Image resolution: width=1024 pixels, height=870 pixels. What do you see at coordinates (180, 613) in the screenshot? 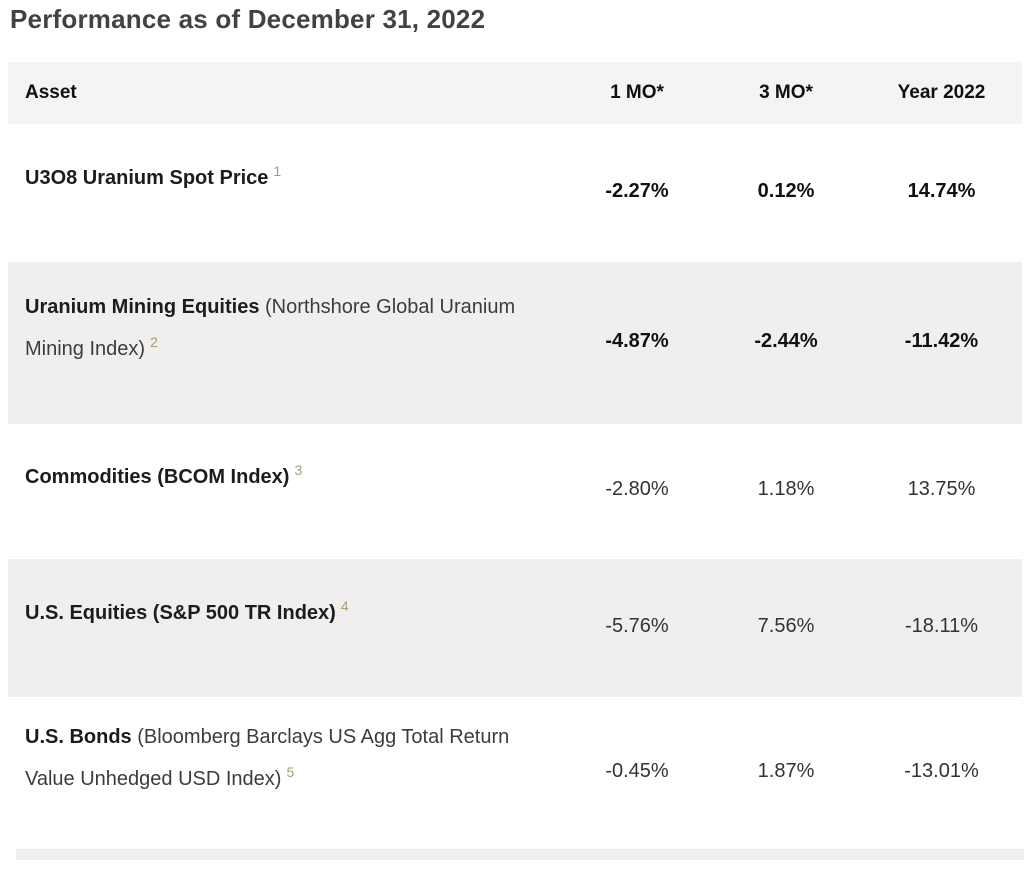
I see `asset-name: U.S. Equities (S&P 500 TR Index)` at bounding box center [180, 613].